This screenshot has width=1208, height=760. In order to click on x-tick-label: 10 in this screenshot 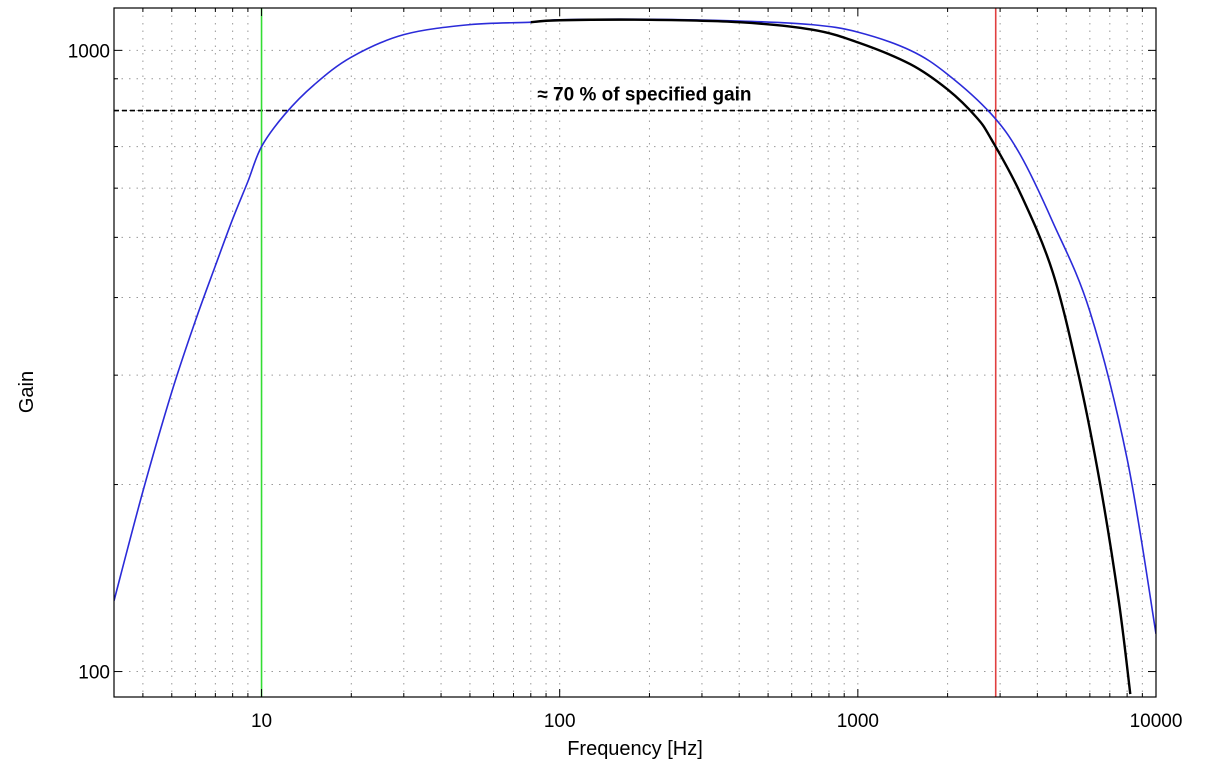, I will do `click(261, 721)`.